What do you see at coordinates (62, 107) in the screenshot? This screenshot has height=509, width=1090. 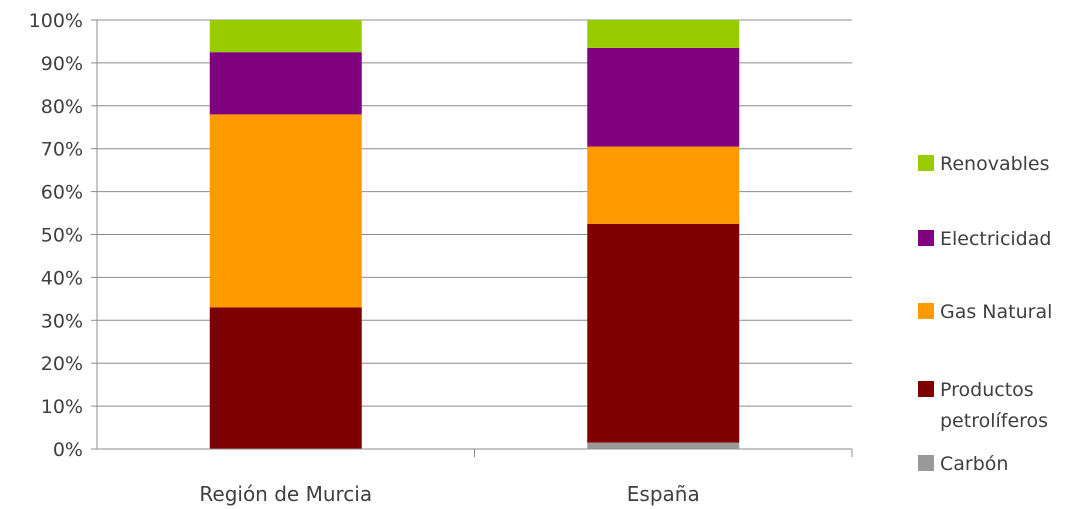 I see `y-tick-label: 80%` at bounding box center [62, 107].